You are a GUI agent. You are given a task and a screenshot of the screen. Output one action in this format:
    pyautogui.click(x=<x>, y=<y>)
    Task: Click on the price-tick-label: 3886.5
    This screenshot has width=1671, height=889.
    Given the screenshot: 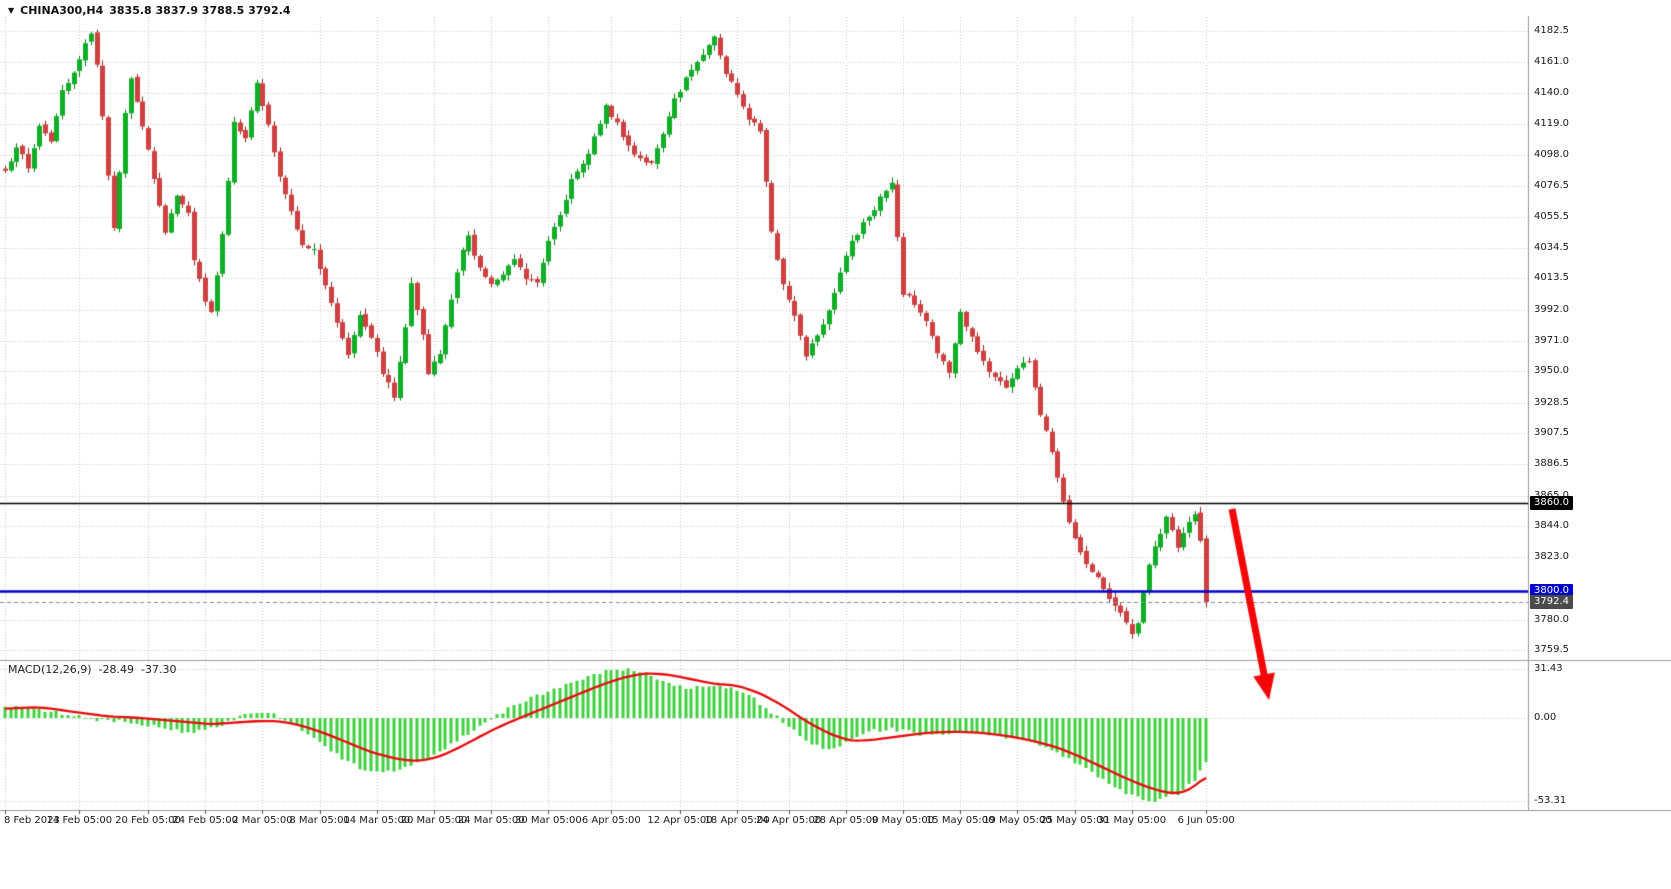 What is the action you would take?
    pyautogui.click(x=1551, y=464)
    